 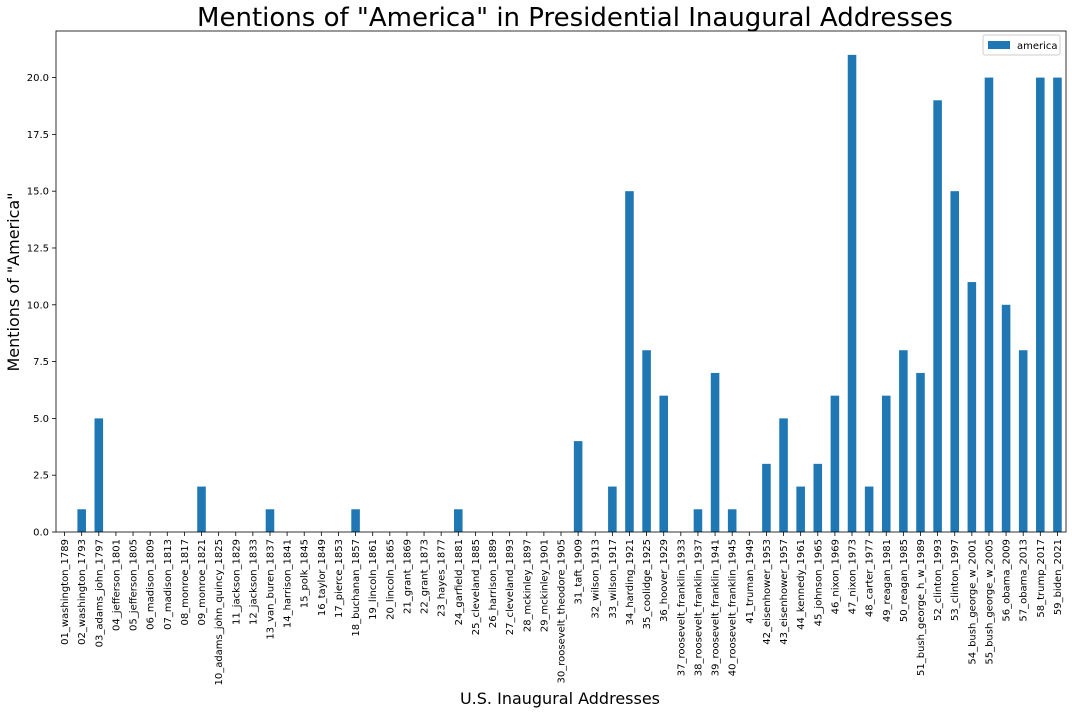 What do you see at coordinates (134, 585) in the screenshot?
I see `x-tick-label: 05_jefferson_1805` at bounding box center [134, 585].